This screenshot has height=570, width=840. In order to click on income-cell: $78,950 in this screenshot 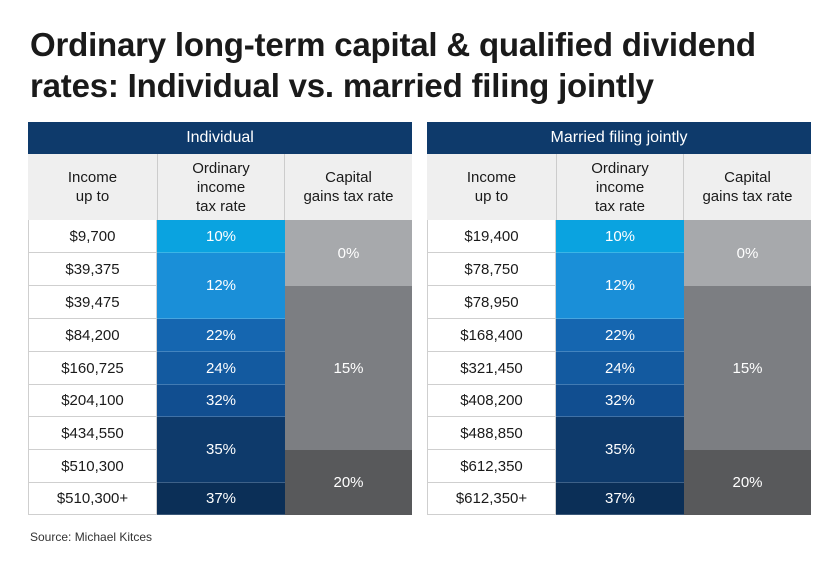, I will do `click(491, 302)`.